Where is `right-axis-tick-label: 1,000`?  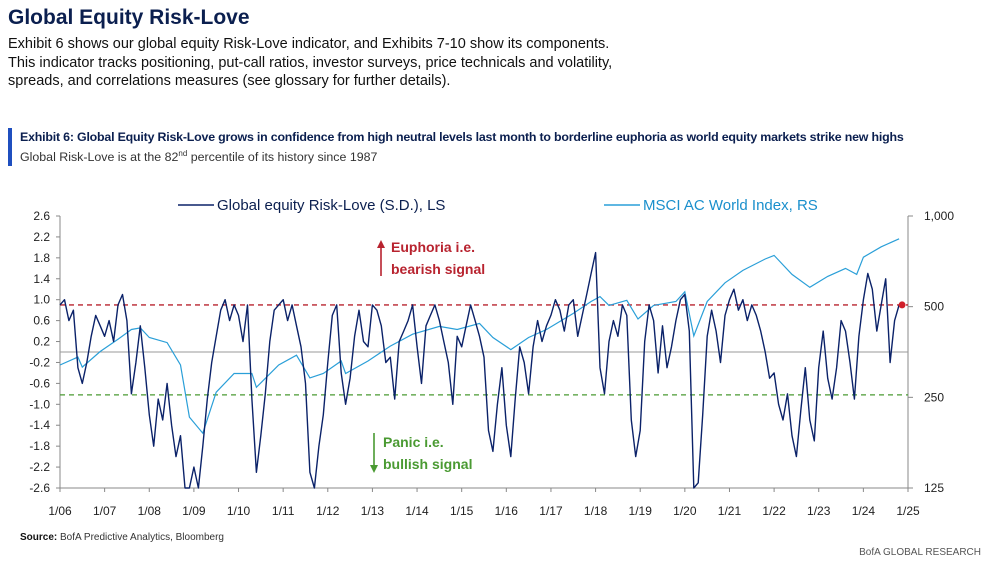
right-axis-tick-label: 1,000 is located at coordinates (939, 216).